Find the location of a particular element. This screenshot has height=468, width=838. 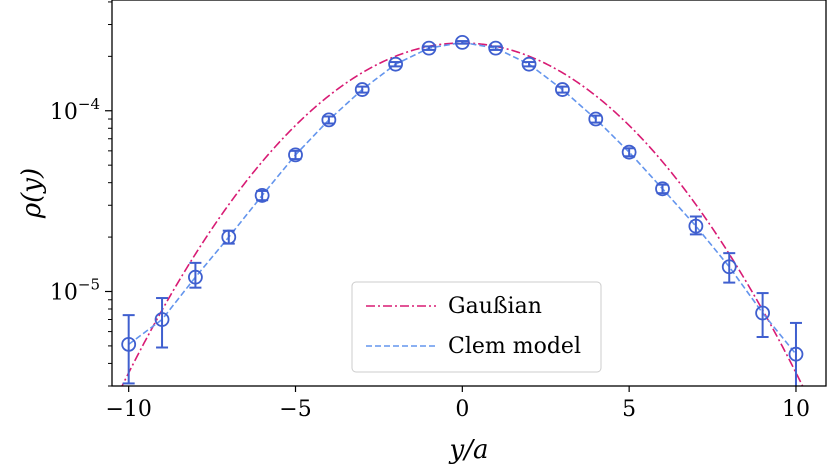

y-tick-label: 10⁻⁵ is located at coordinates (75, 290).